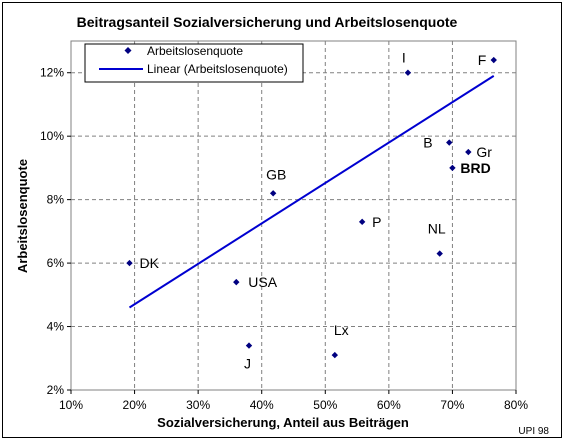 This screenshot has height=441, width=566. I want to click on point-label-b: B, so click(427, 143).